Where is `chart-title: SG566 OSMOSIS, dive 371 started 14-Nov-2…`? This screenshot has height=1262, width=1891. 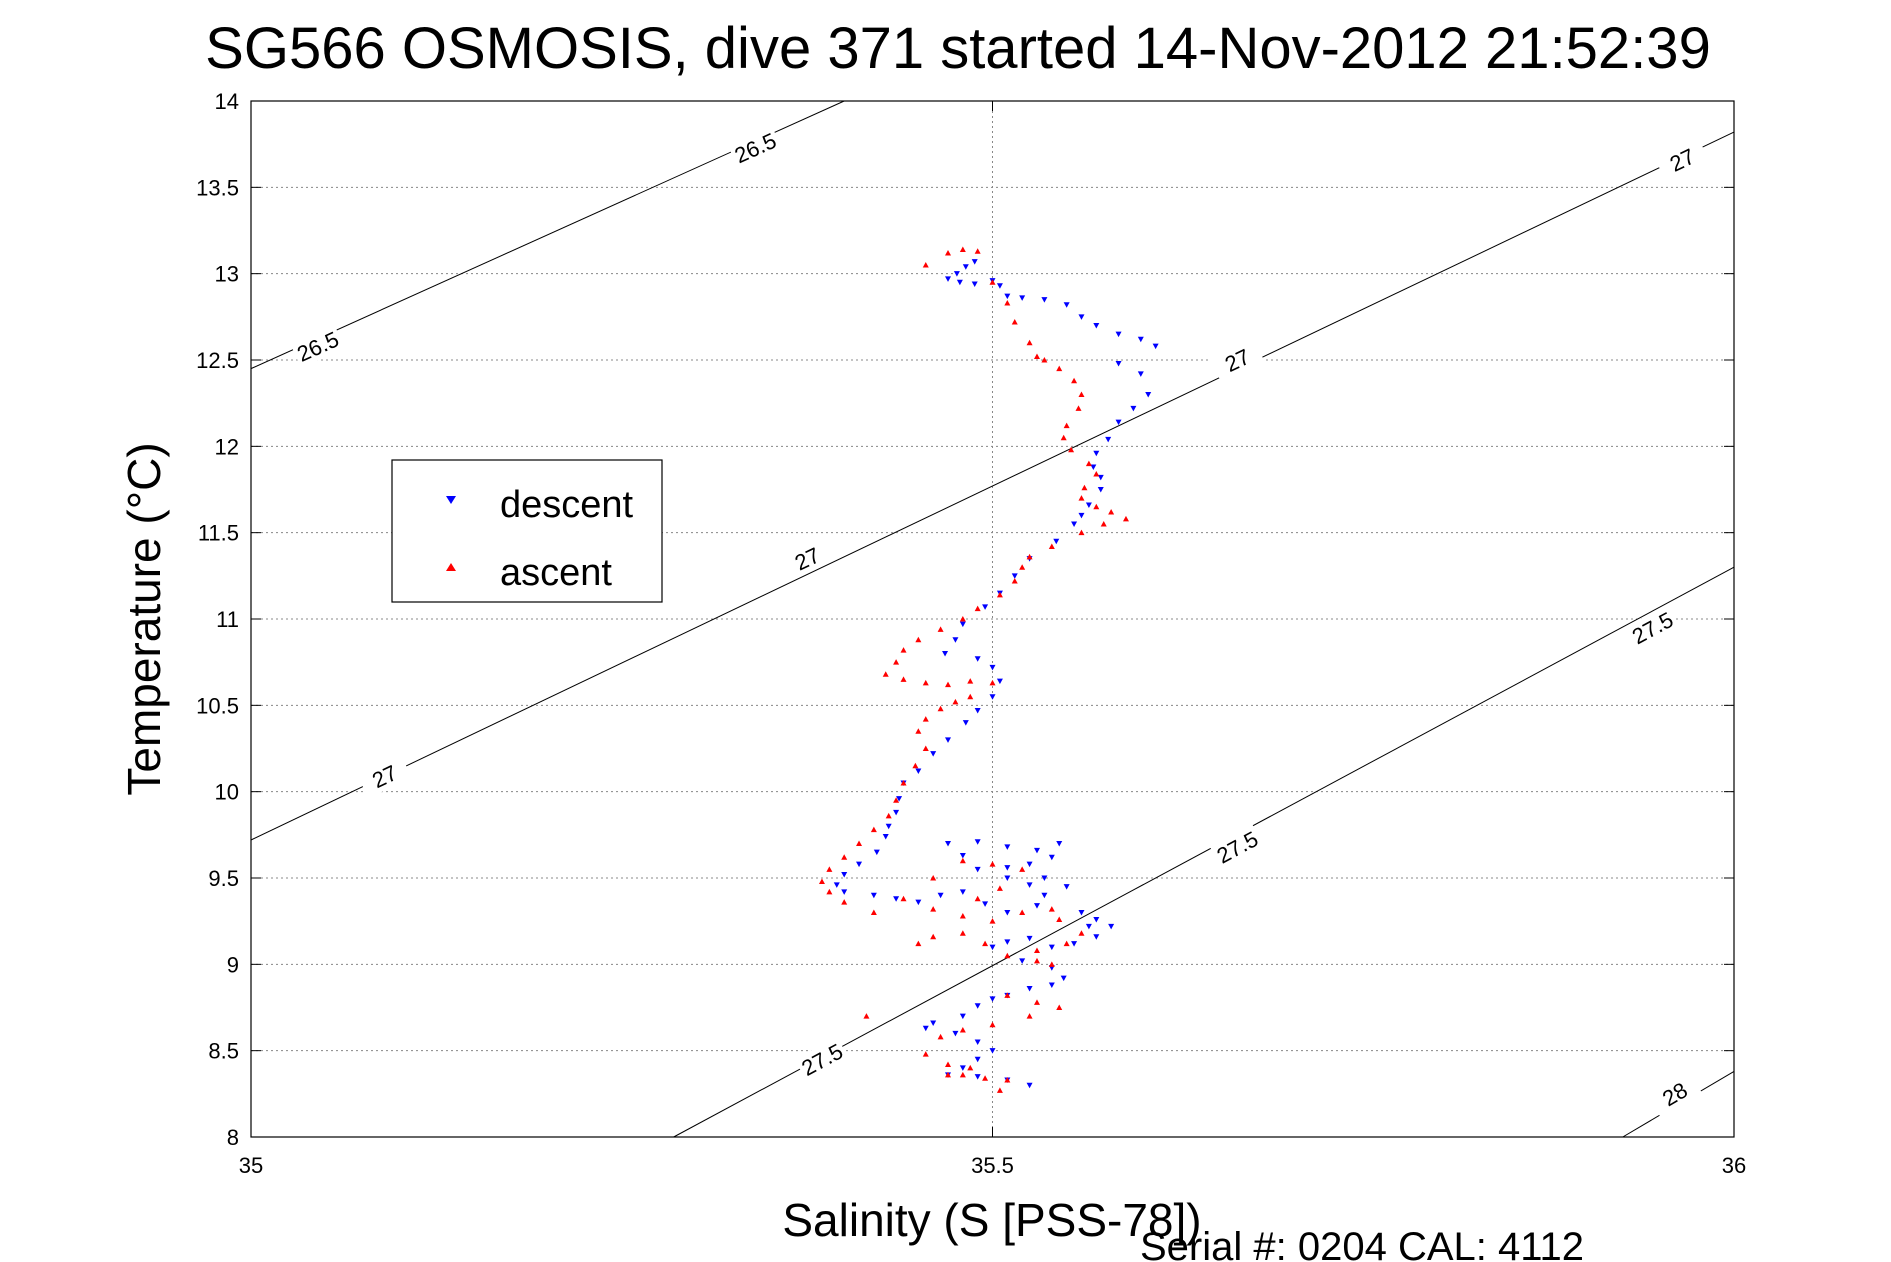
chart-title: SG566 OSMOSIS, dive 371 started 14-Nov-2… is located at coordinates (958, 48).